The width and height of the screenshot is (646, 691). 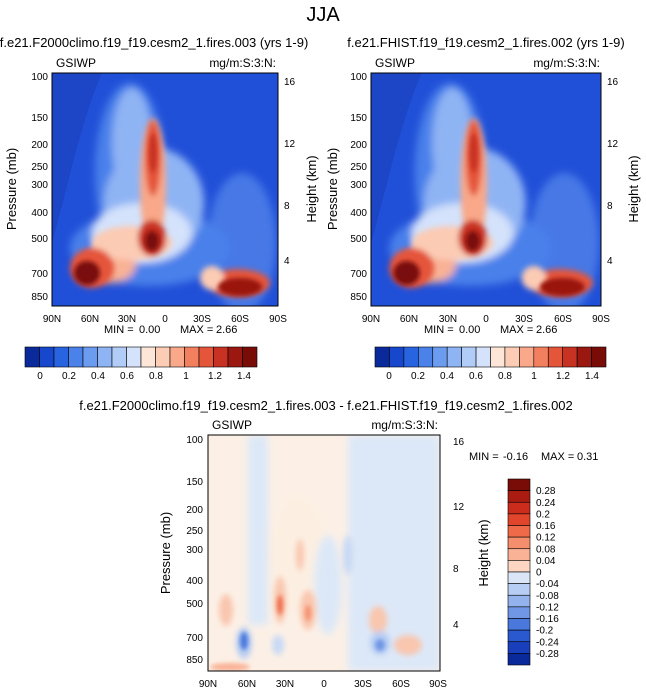 I want to click on colorbar-label: -0.28, so click(x=547, y=654).